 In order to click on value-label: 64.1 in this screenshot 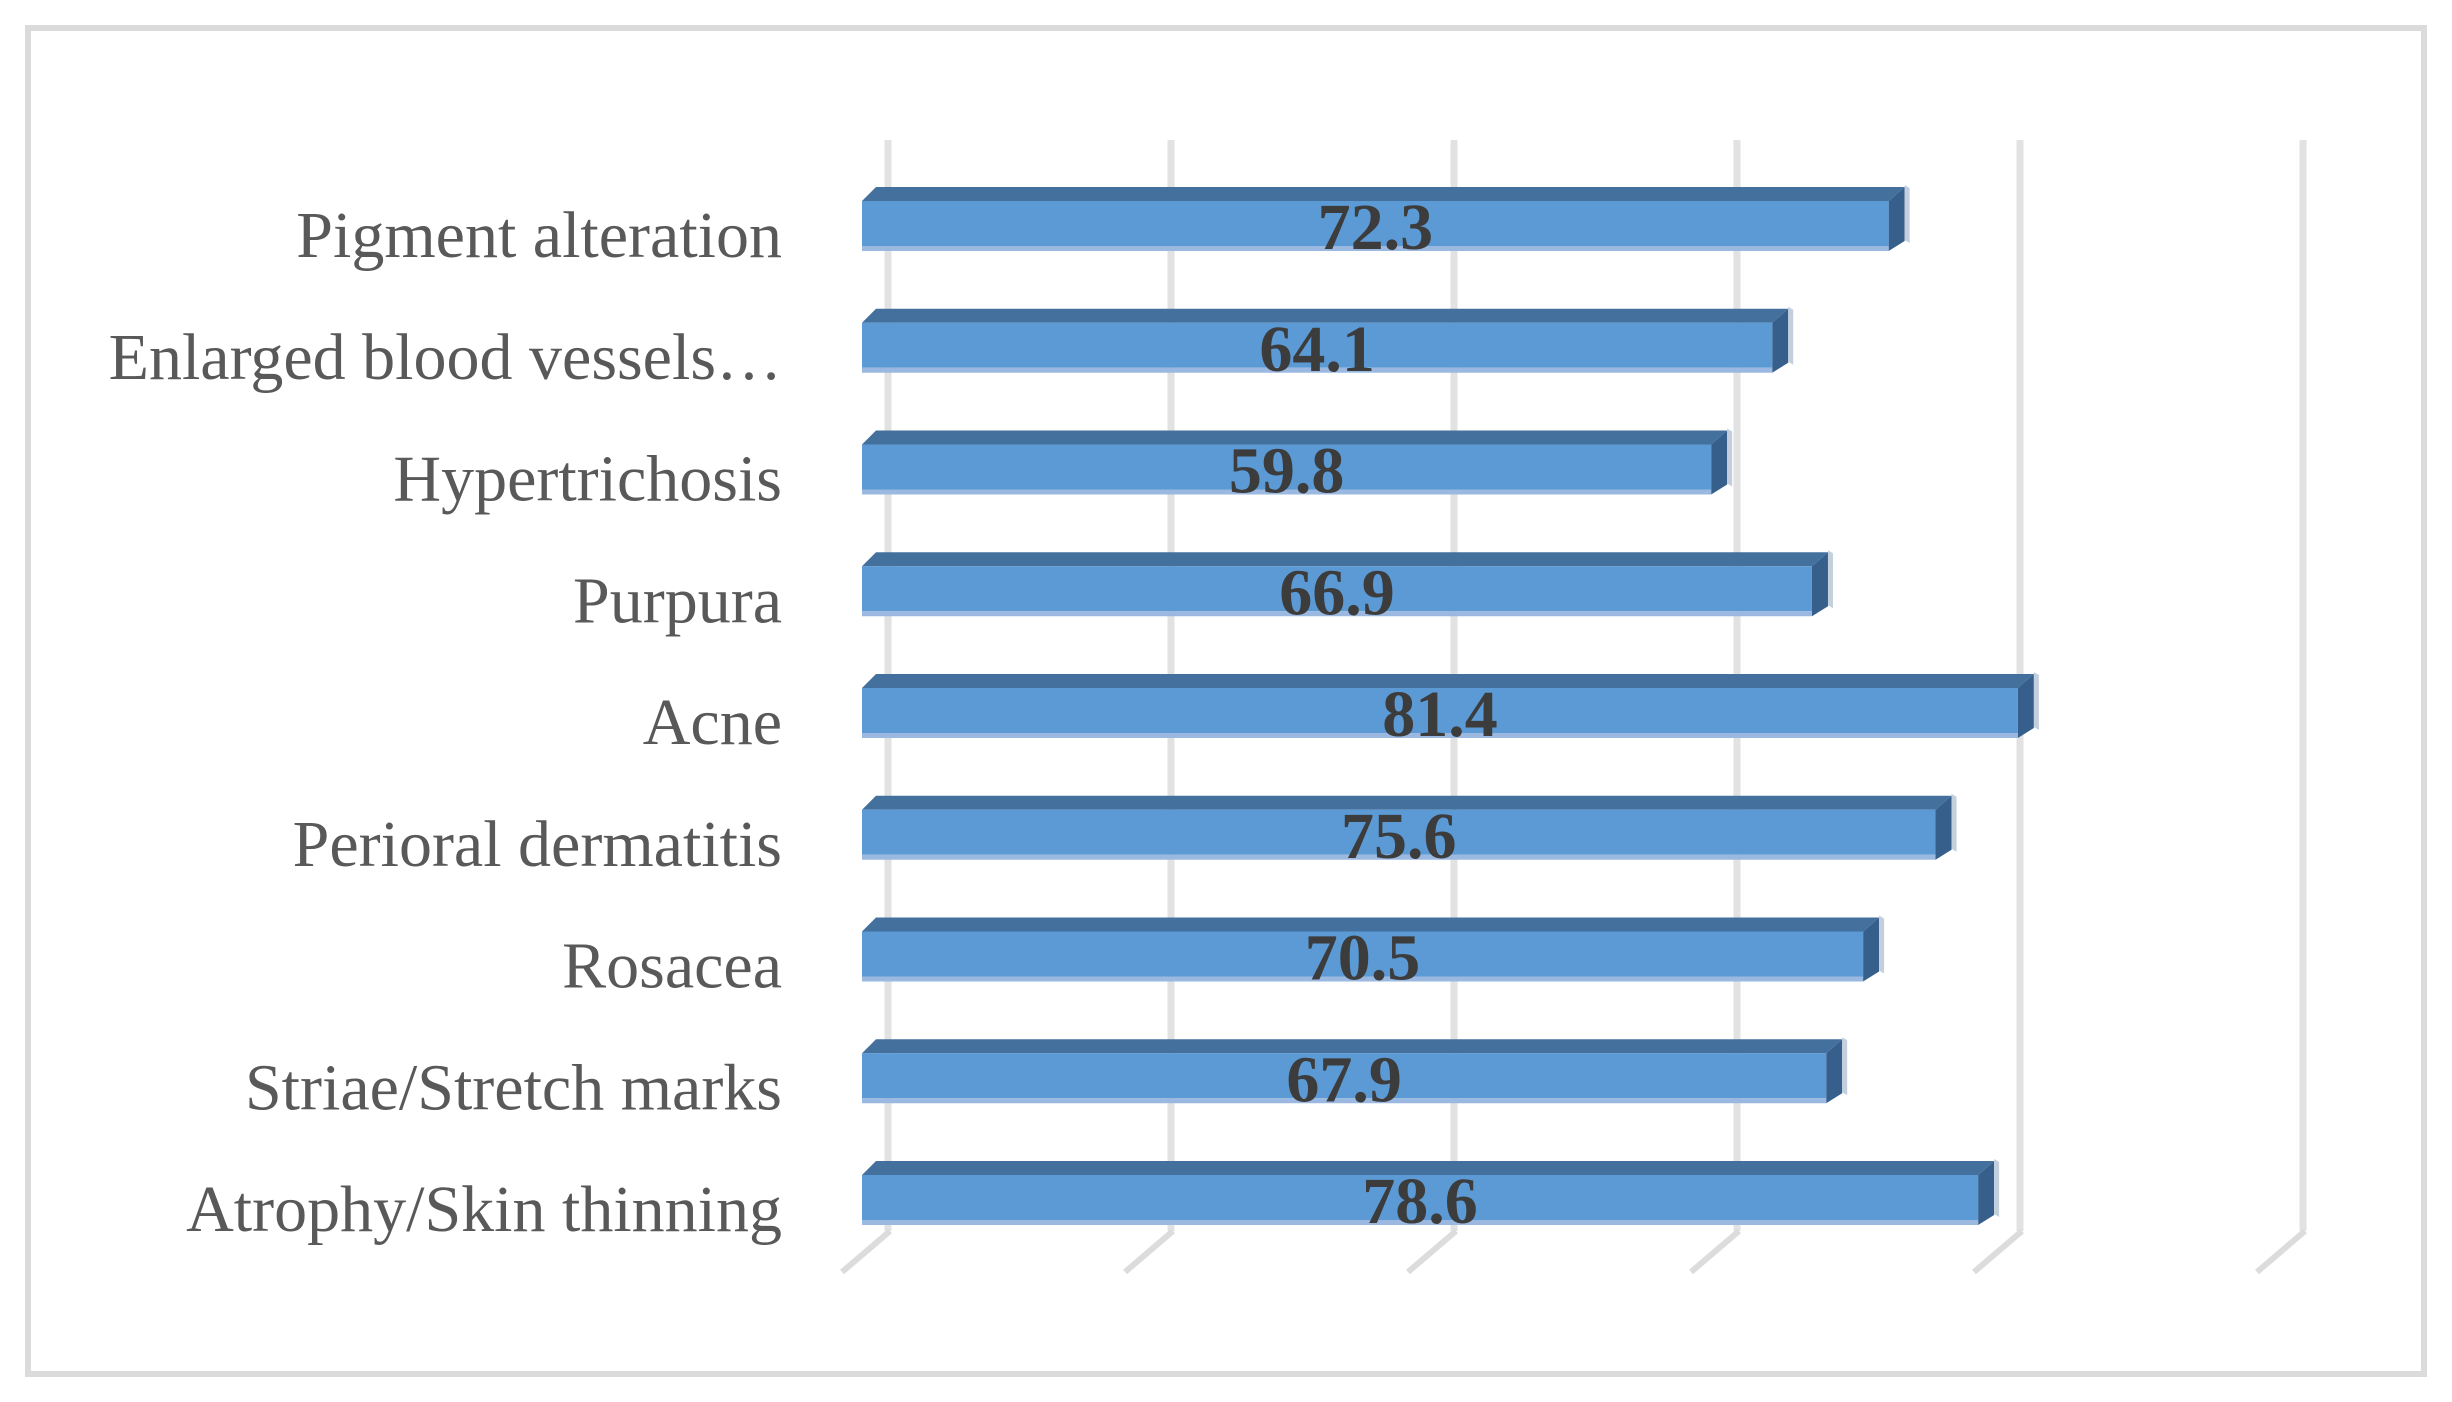, I will do `click(1317, 349)`.